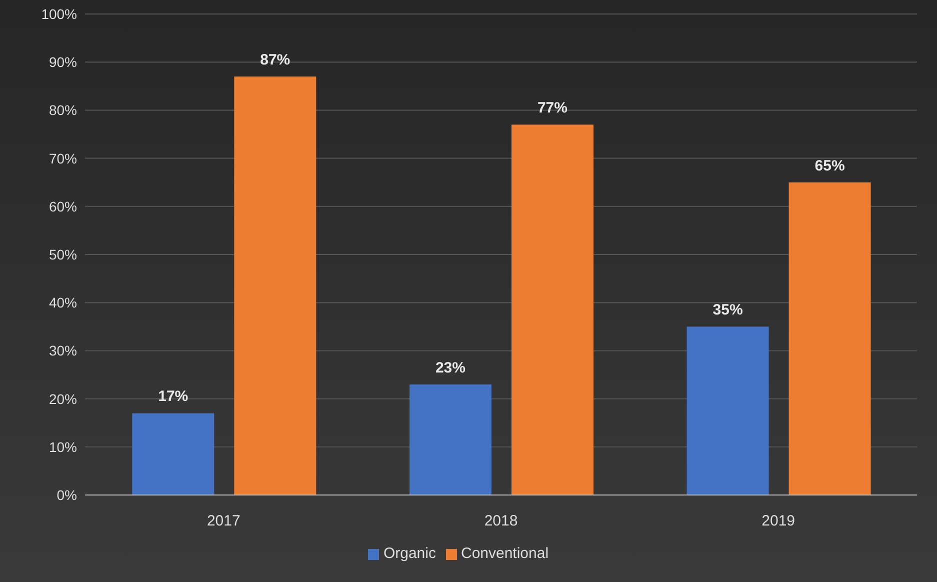 The height and width of the screenshot is (582, 937). What do you see at coordinates (779, 521) in the screenshot?
I see `x-tick-label: 2019` at bounding box center [779, 521].